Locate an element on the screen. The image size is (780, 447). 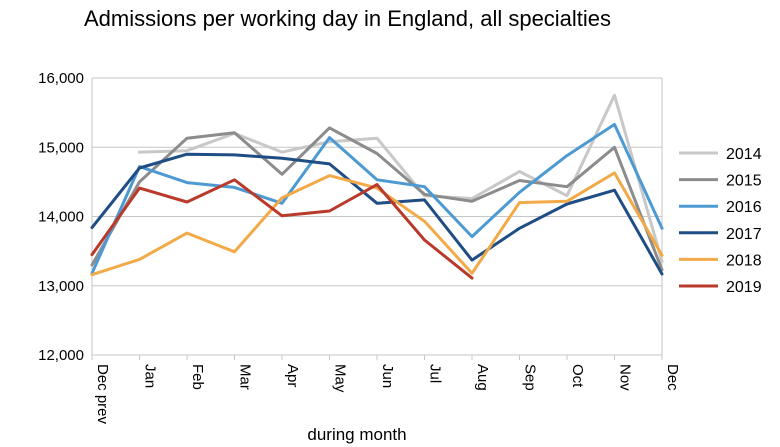
legend-label-2015: 2015 is located at coordinates (744, 181).